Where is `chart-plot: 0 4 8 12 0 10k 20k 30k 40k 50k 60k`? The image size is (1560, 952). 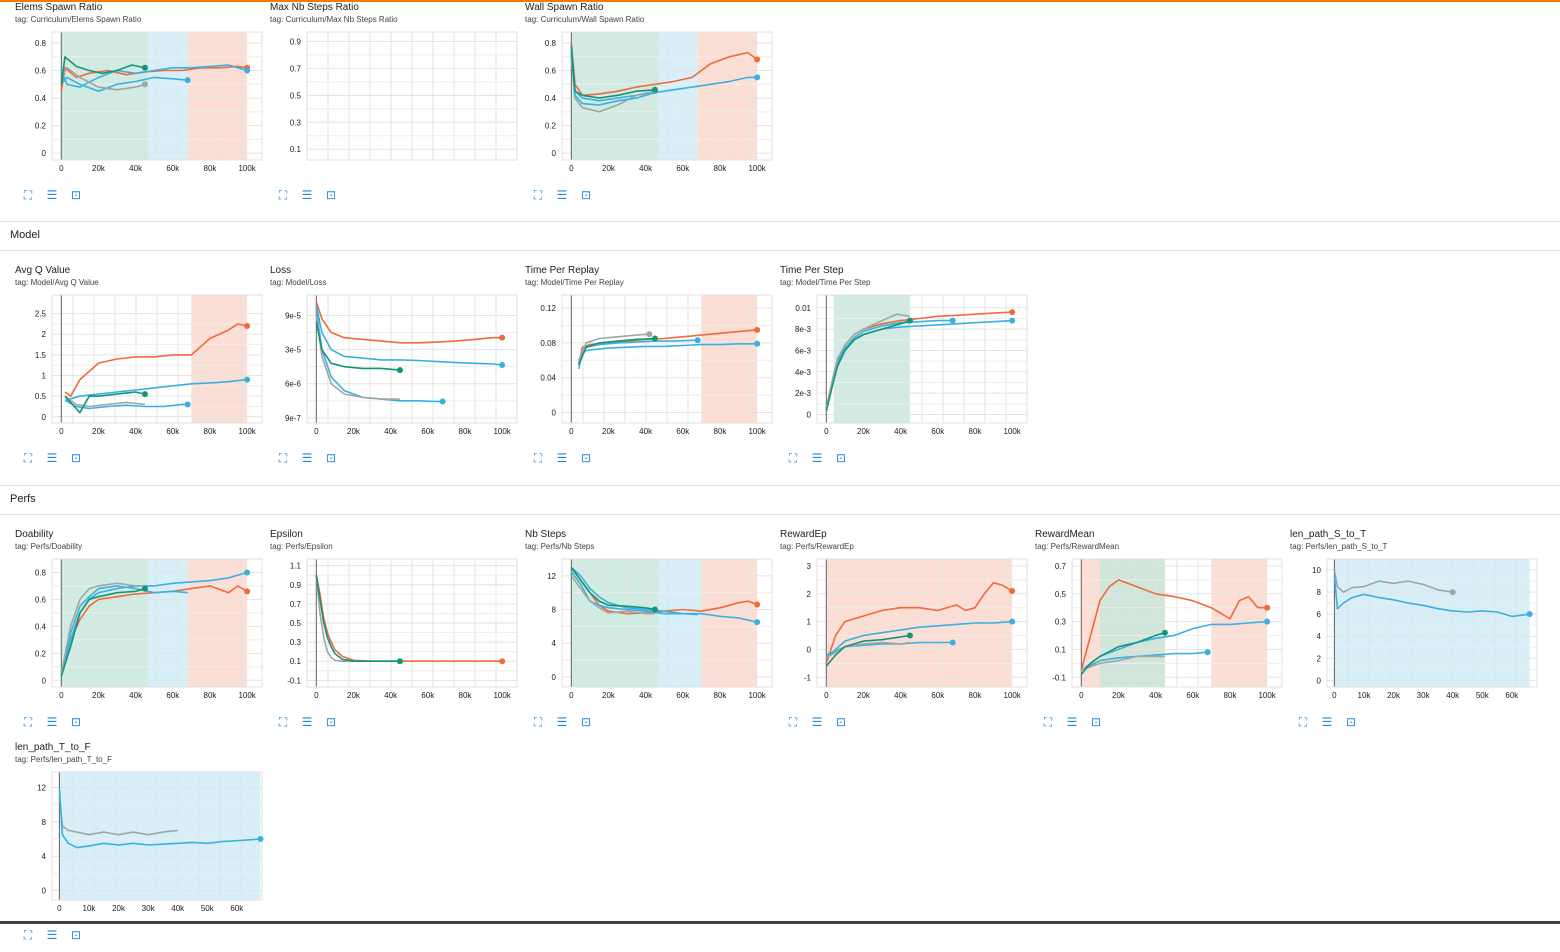
chart-plot: 0 4 8 12 0 10k 20k 30k 40k 50k 60k is located at coordinates (132, 846).